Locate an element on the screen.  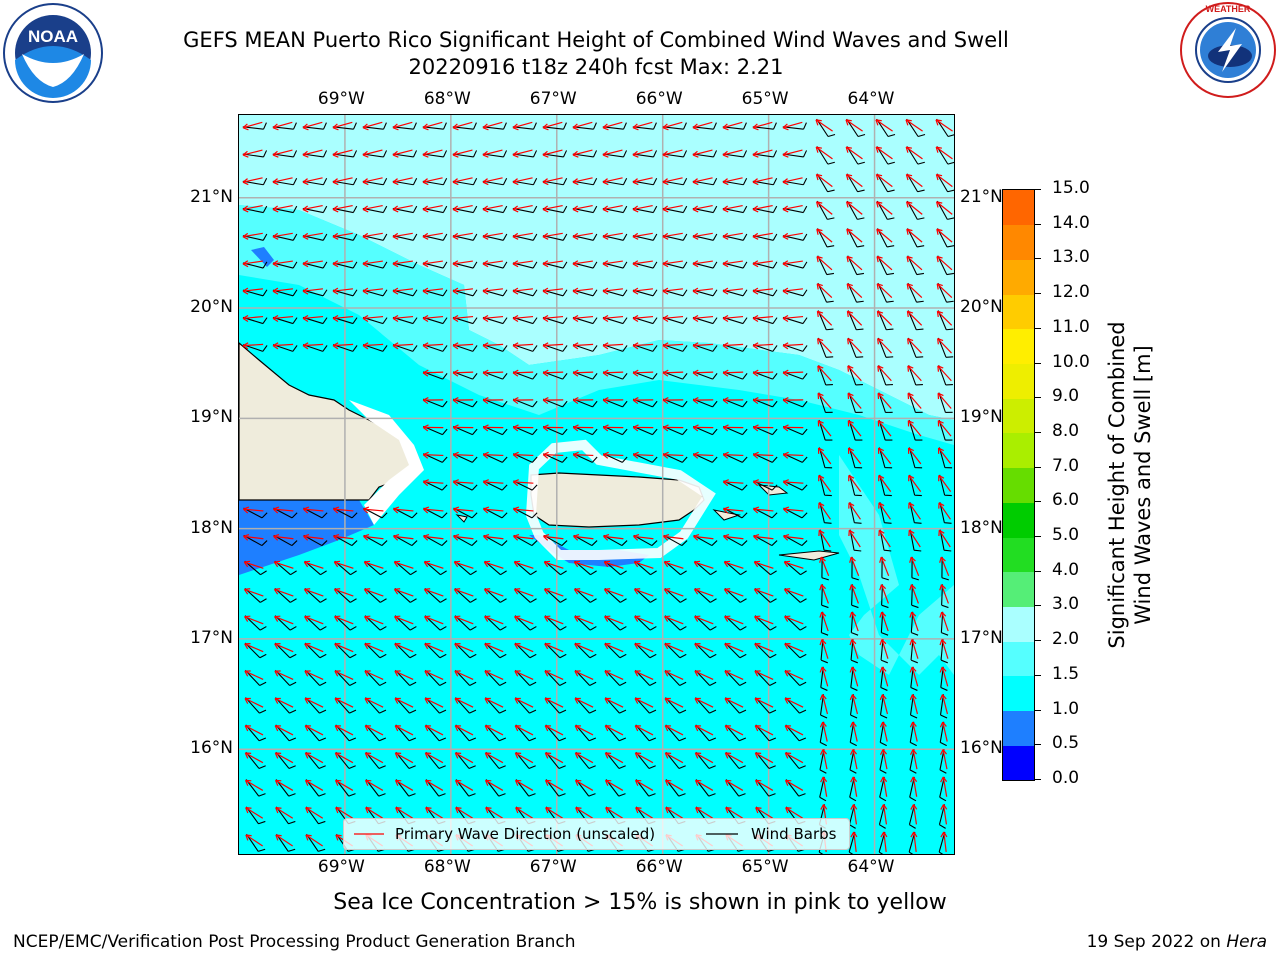
lon-label-bottom: 64°W is located at coordinates (871, 867).